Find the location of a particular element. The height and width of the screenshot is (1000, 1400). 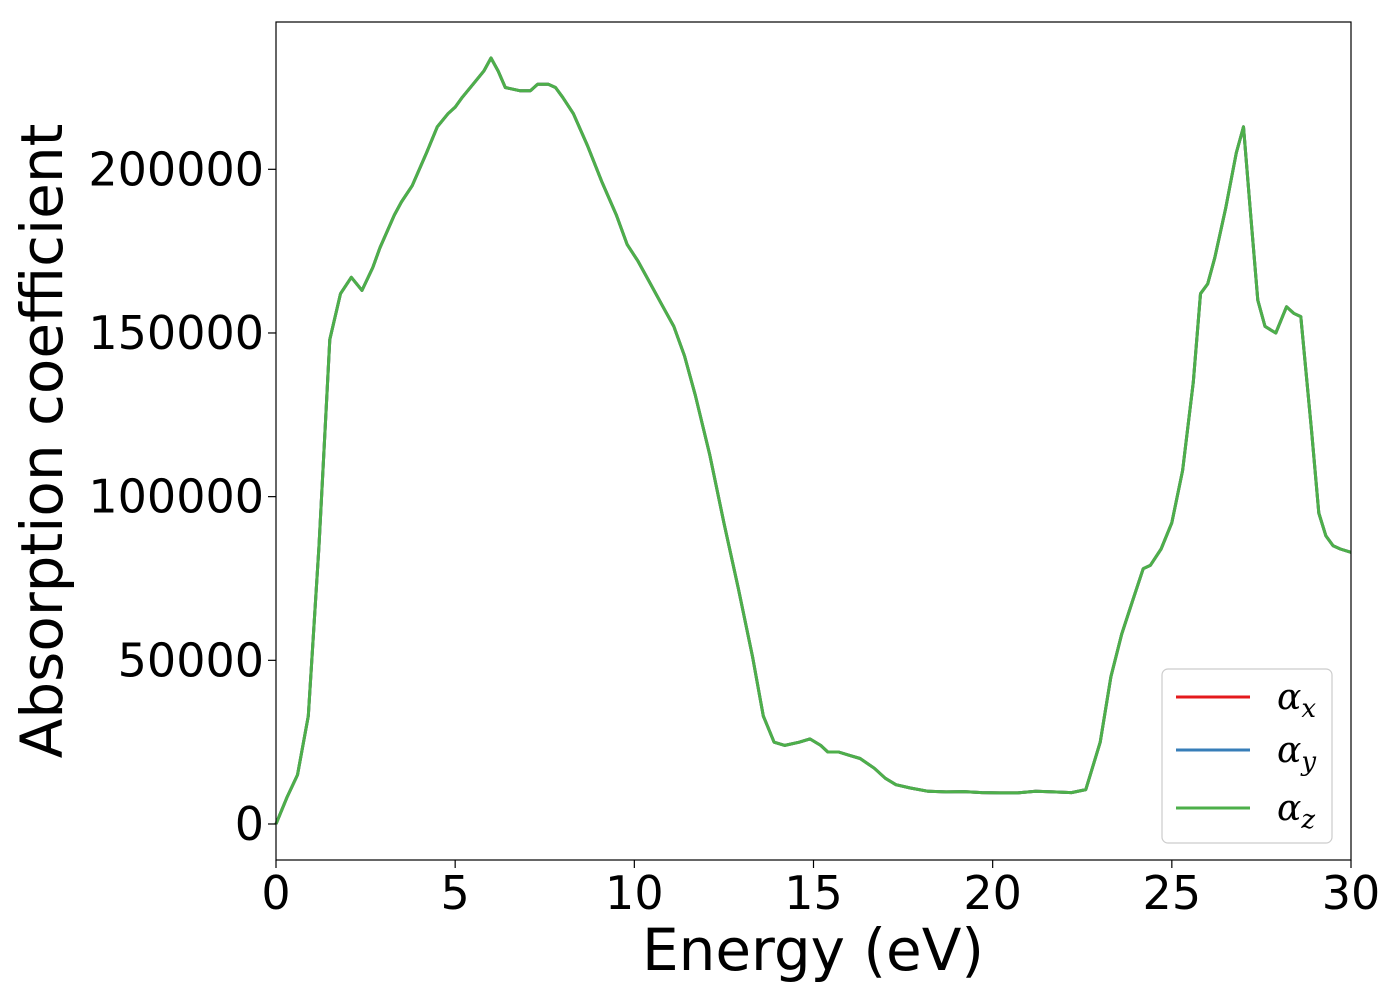

y-tick-label: 150000 is located at coordinates (176, 333).